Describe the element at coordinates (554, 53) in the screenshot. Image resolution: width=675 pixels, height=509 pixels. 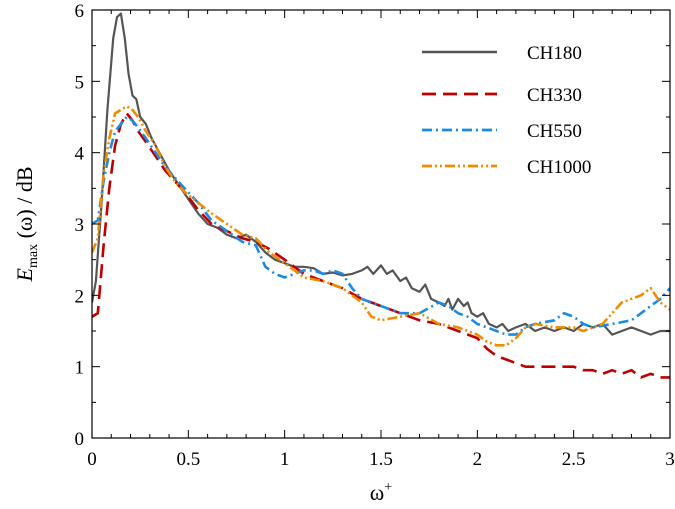
I see `legend-label-ch180: CH180` at that location.